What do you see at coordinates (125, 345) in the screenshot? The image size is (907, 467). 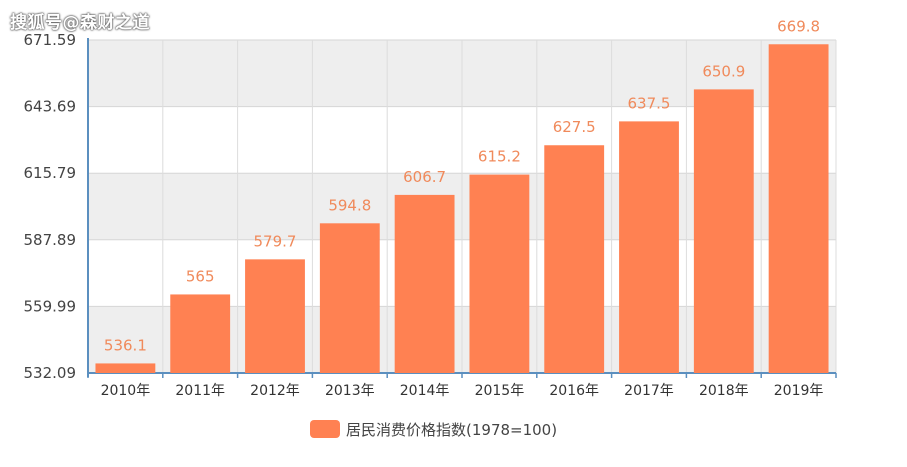 I see `data-label: 536.1` at bounding box center [125, 345].